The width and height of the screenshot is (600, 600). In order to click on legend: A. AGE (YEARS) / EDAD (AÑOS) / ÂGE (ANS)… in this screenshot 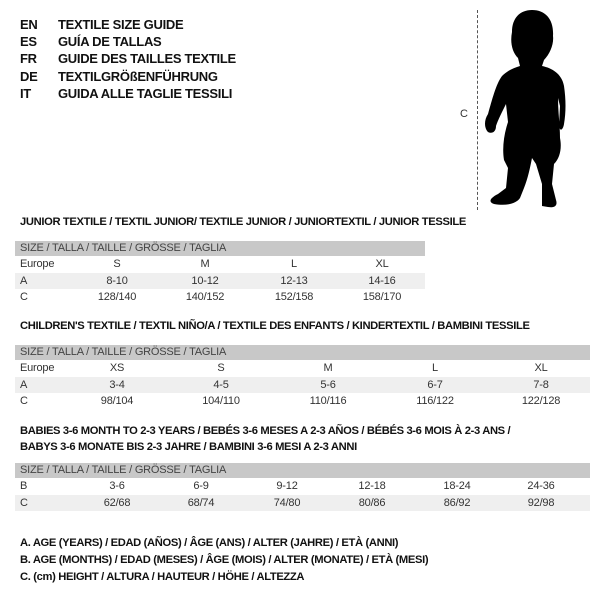, I will do `click(224, 560)`.